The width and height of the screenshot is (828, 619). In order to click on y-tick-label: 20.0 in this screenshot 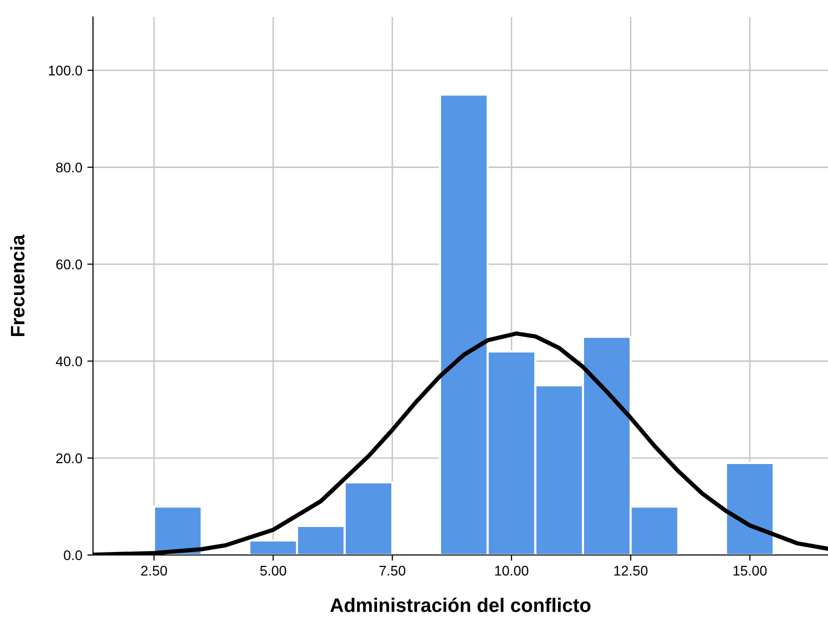, I will do `click(69, 458)`.